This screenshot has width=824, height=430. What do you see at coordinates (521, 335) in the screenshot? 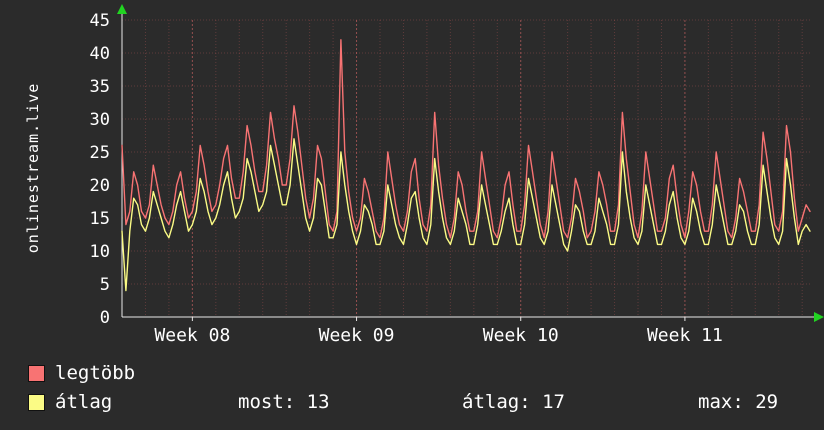
I see `x-tick-label: Week 10` at bounding box center [521, 335].